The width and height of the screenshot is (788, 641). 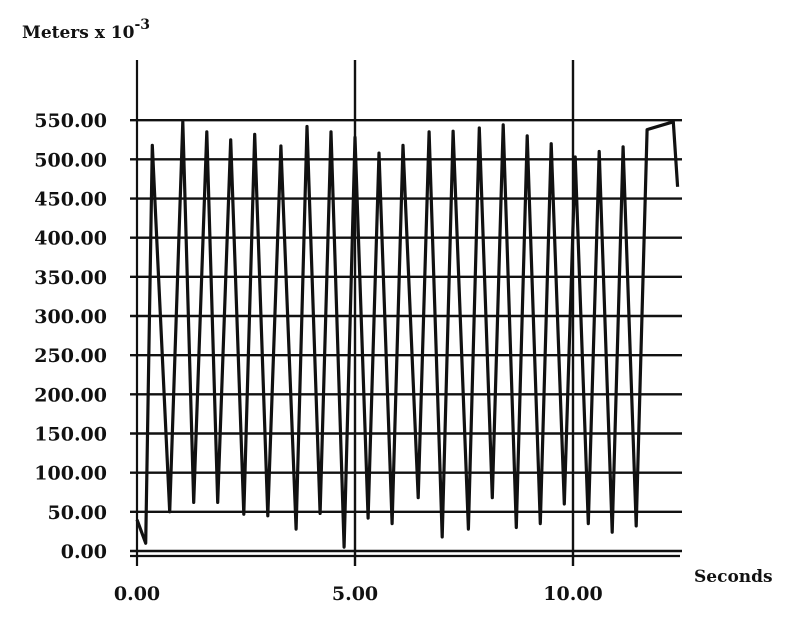 What do you see at coordinates (573, 594) in the screenshot?
I see `x-tick-label: 10.00` at bounding box center [573, 594].